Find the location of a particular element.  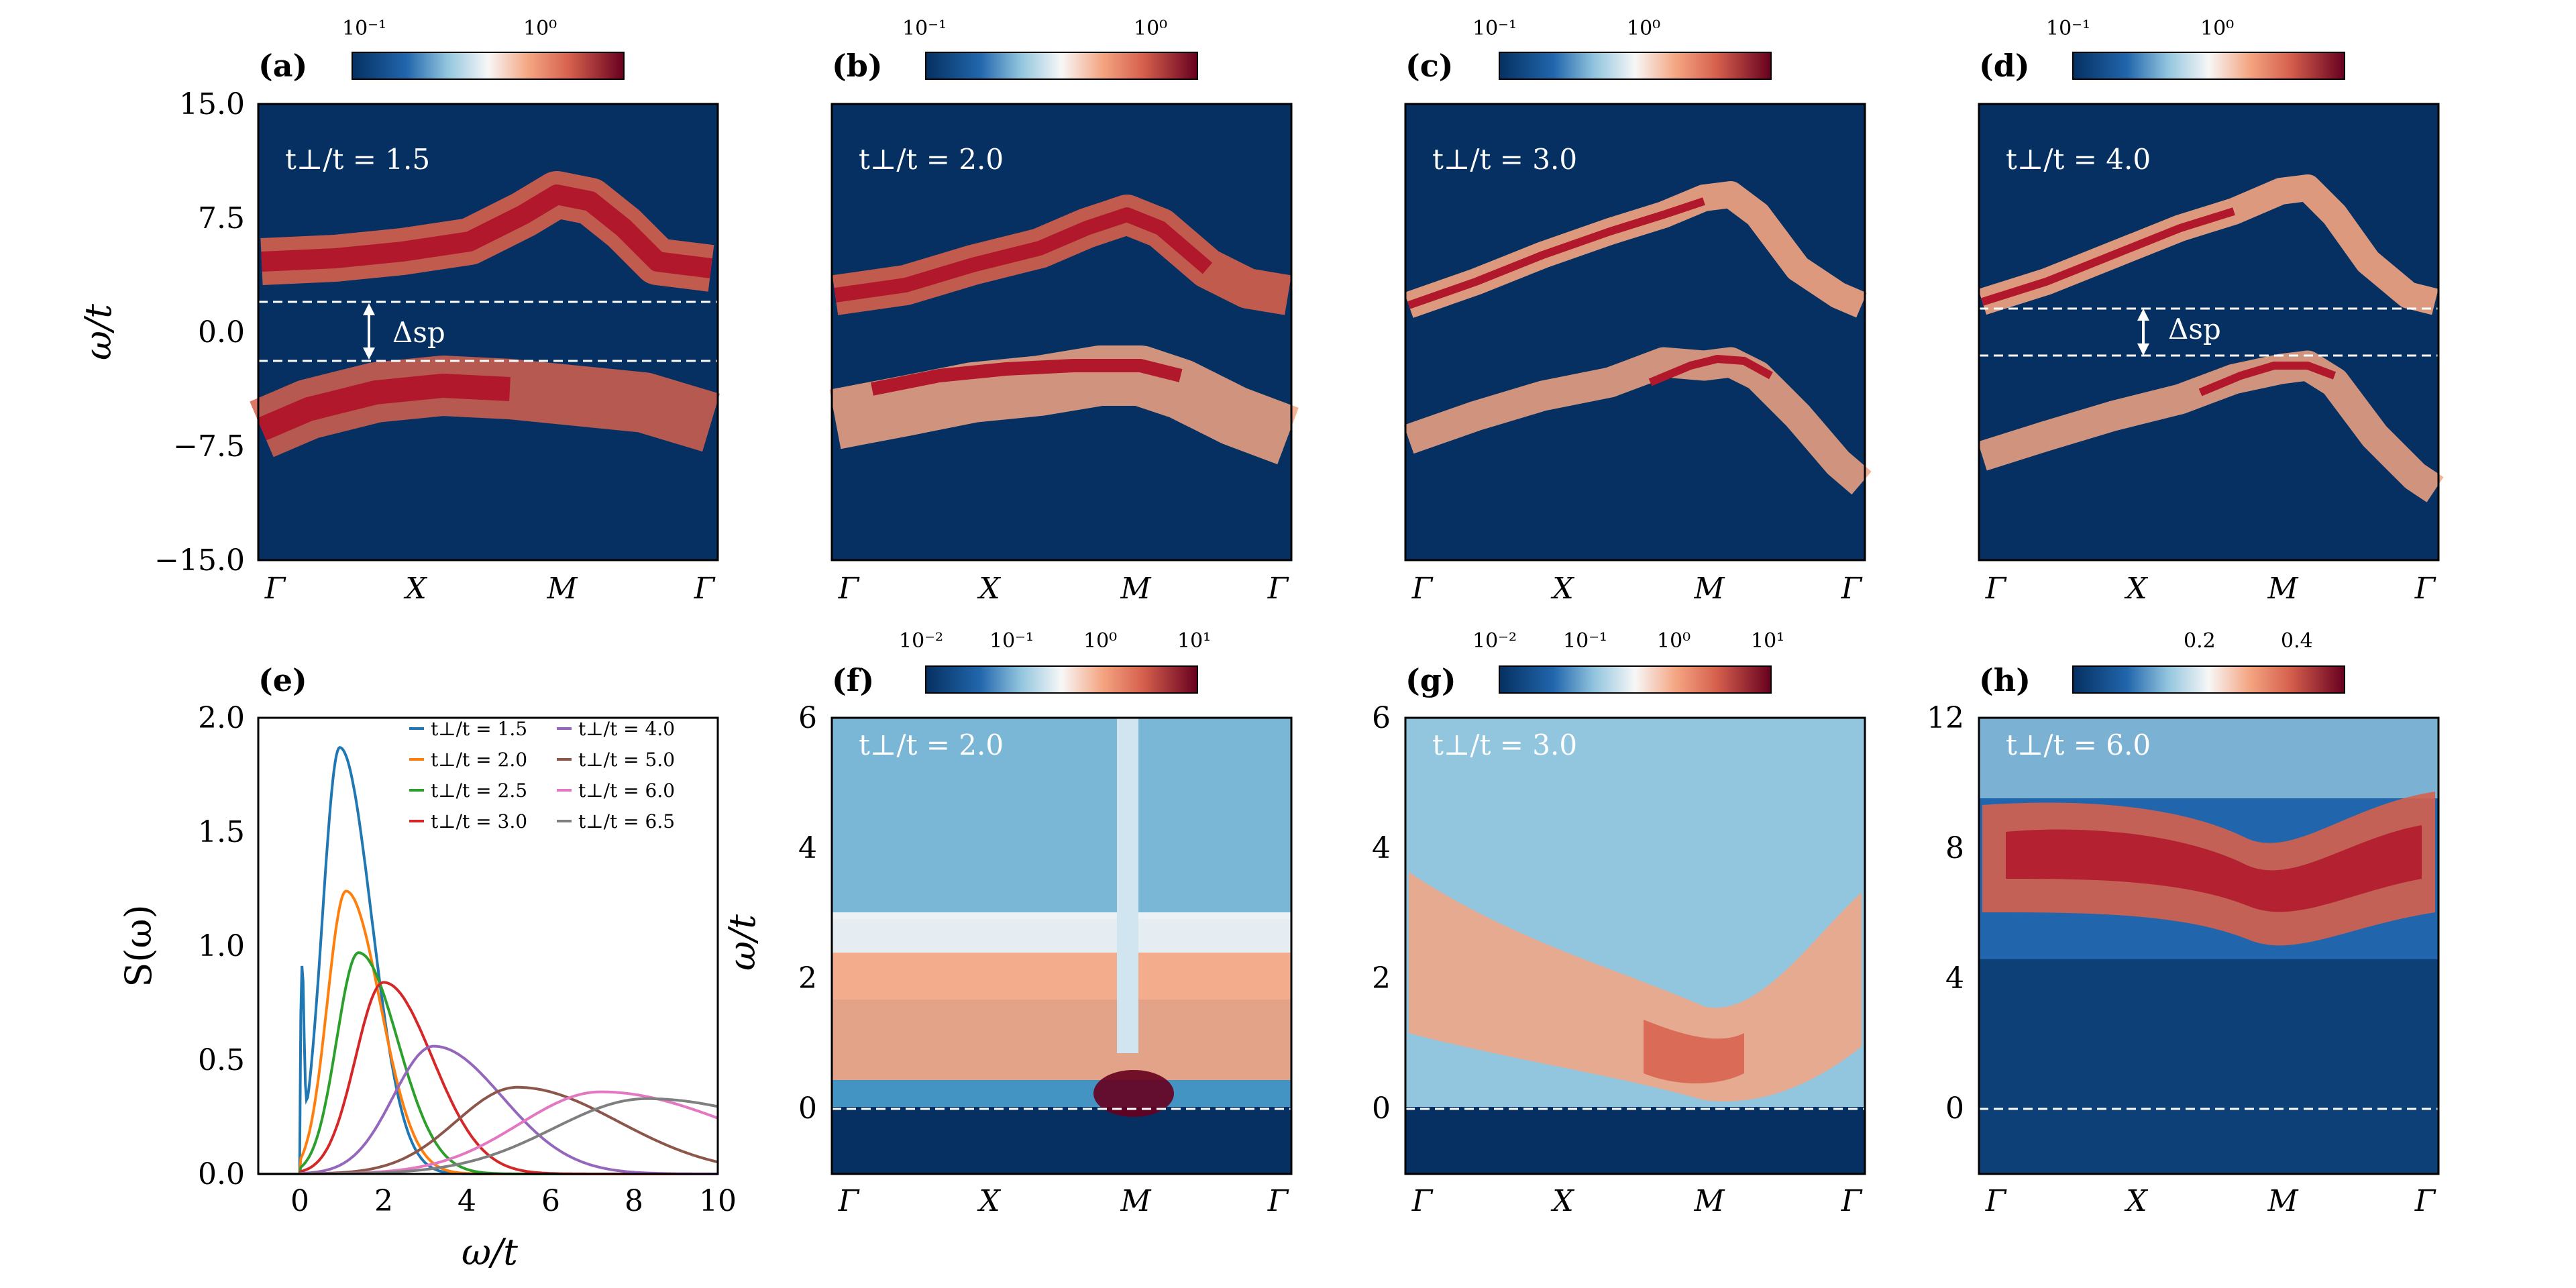

colorbar-f-tick-4: 10¹ is located at coordinates (1194, 641).